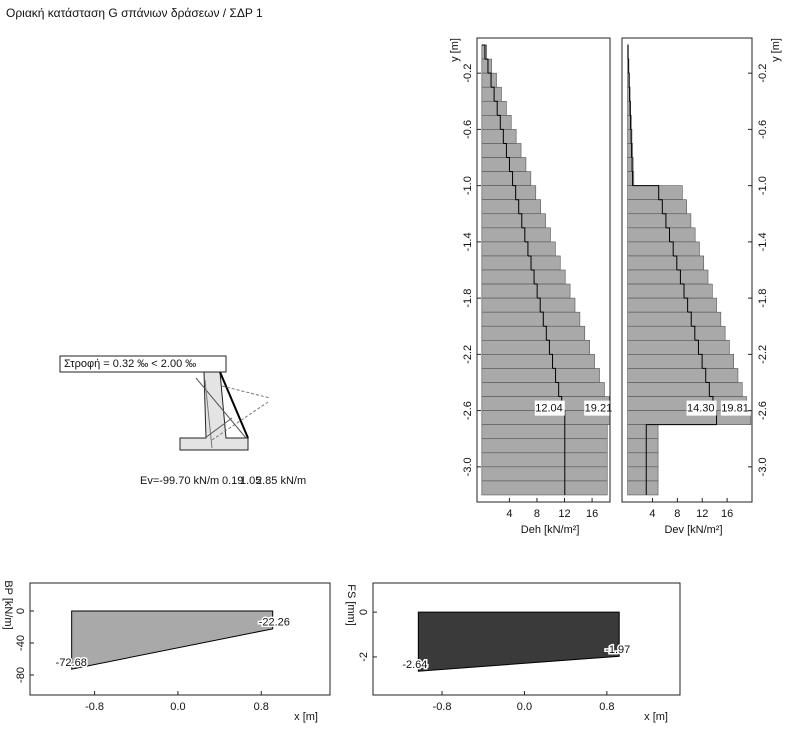 The width and height of the screenshot is (800, 734). I want to click on ev-label: Ev=-99.70 kN/m, so click(179, 481).